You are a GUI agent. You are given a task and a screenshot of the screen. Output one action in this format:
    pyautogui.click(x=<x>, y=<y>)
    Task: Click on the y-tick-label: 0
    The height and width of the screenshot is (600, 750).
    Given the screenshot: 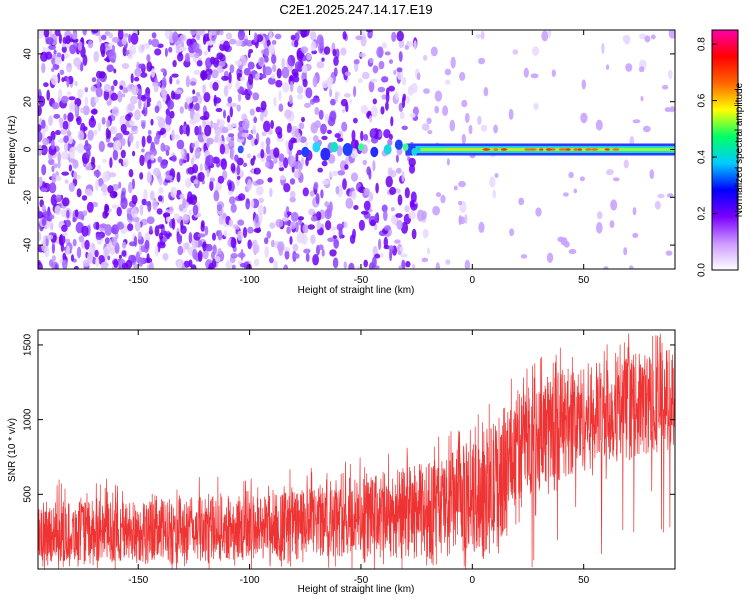 What is the action you would take?
    pyautogui.click(x=28, y=149)
    